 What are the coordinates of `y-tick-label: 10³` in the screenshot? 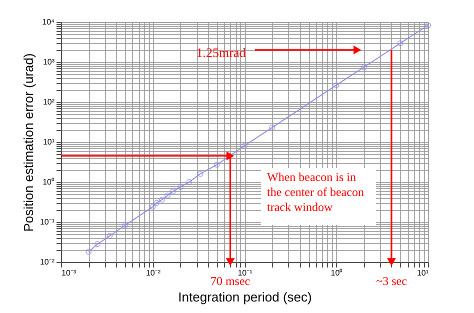 It's located at (48, 62).